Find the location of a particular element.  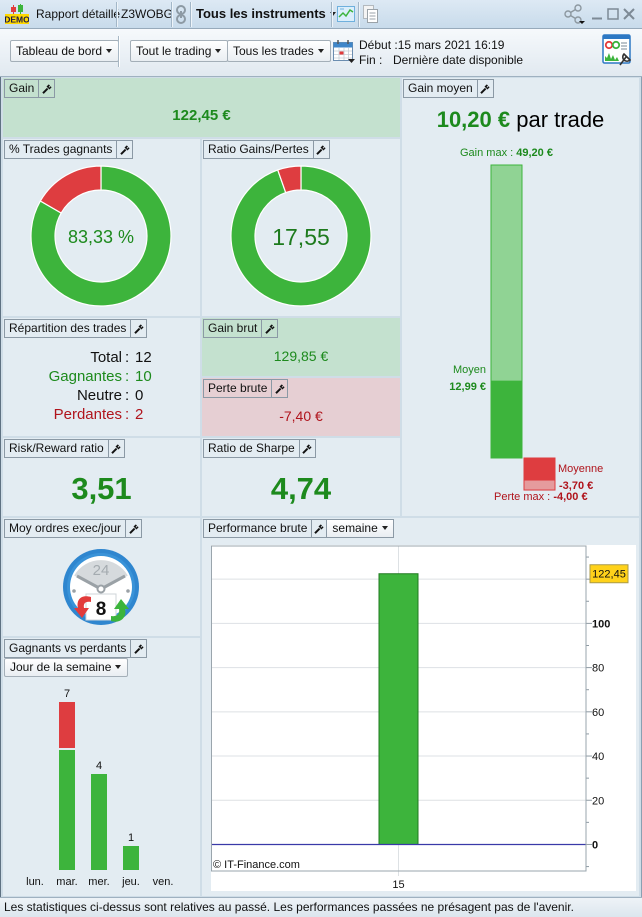

win-rate-value: 83,33 % is located at coordinates (101, 237).